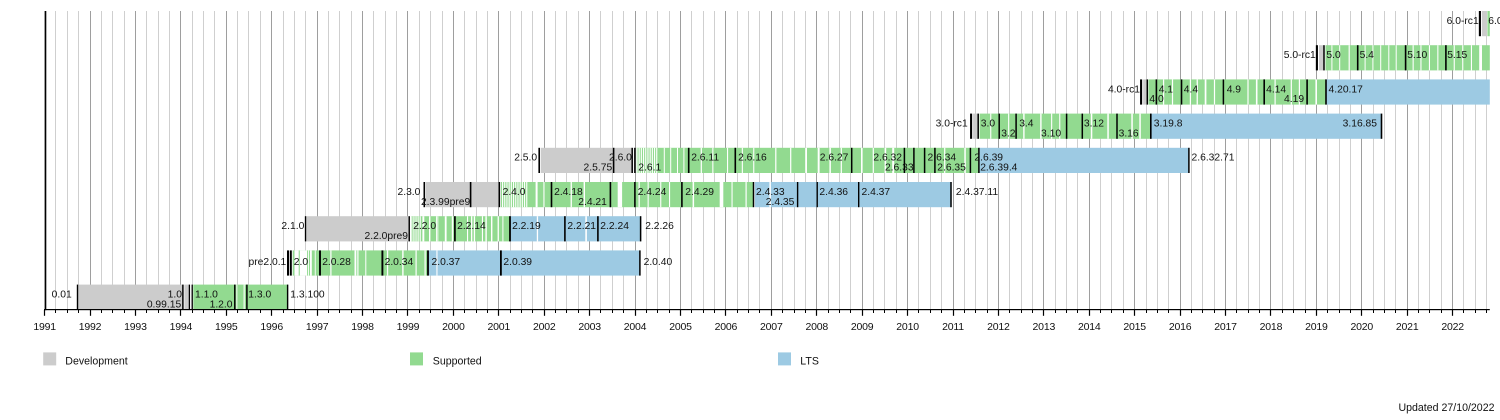 This screenshot has height=420, width=1500. Describe the element at coordinates (44, 327) in the screenshot. I see `svg-text: 1991` at that location.